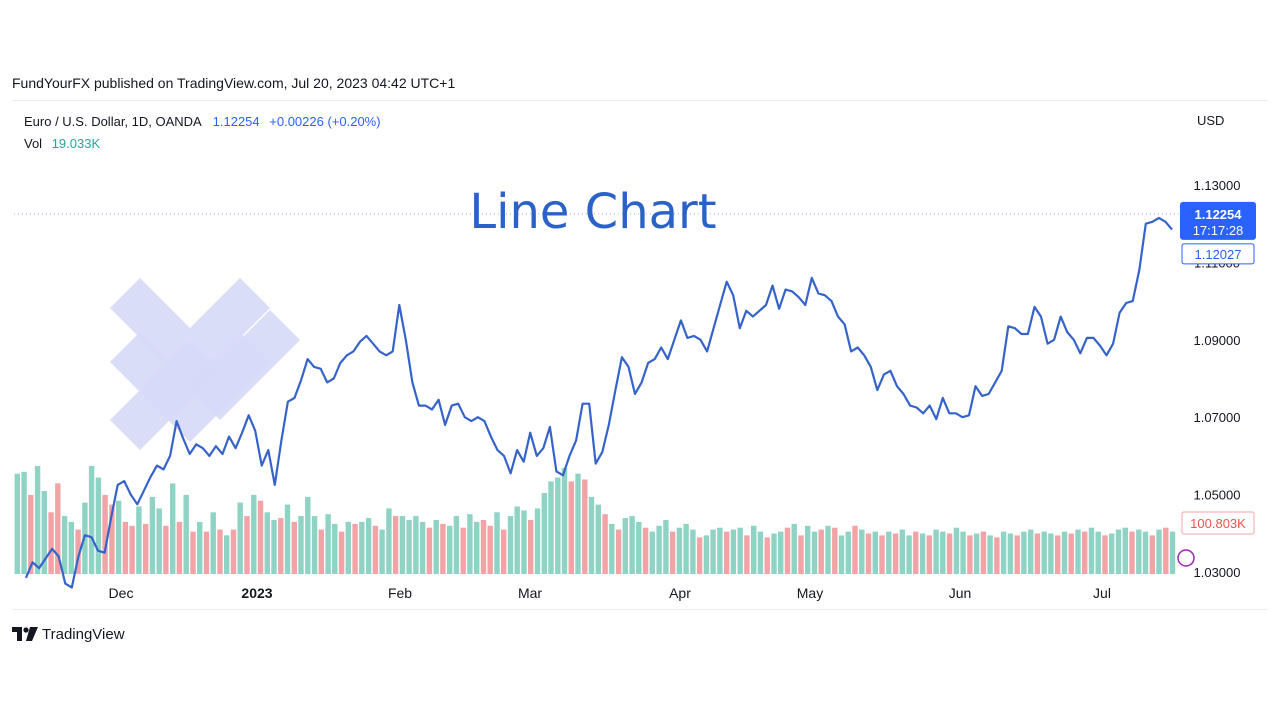  What do you see at coordinates (25, 634) in the screenshot?
I see `tradingview-logo-icon` at bounding box center [25, 634].